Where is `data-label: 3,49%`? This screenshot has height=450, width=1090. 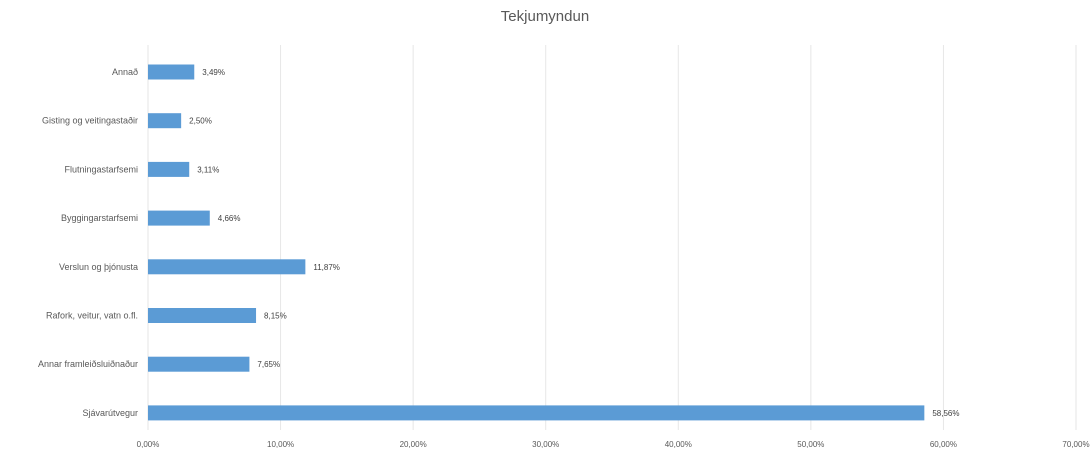 data-label: 3,49% is located at coordinates (213, 72).